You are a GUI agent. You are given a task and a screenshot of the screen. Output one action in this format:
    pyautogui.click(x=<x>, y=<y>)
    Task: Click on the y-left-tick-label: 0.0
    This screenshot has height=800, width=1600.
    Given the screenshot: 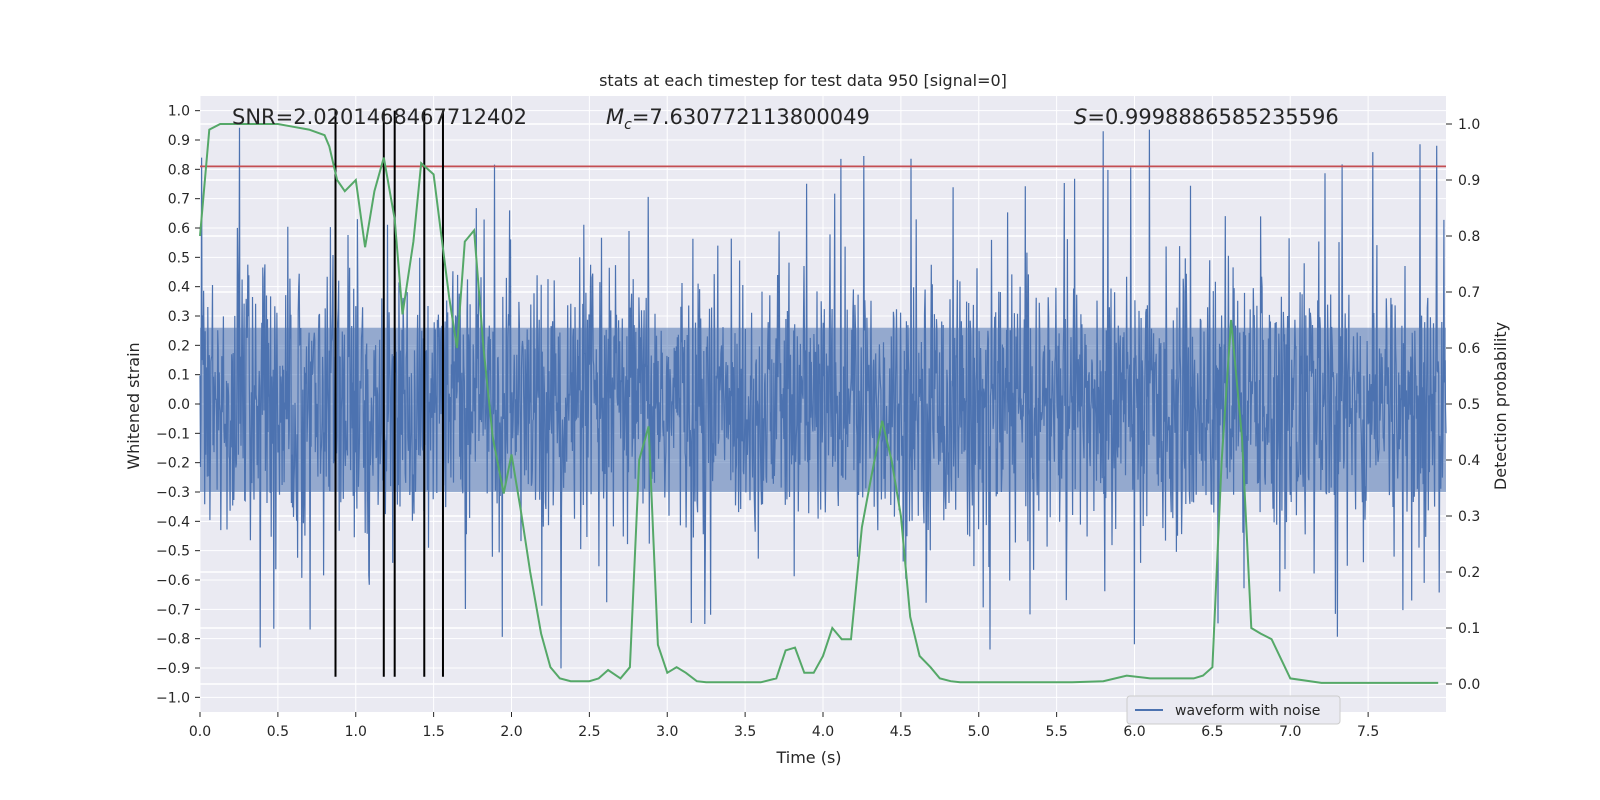 What is the action you would take?
    pyautogui.click(x=179, y=405)
    